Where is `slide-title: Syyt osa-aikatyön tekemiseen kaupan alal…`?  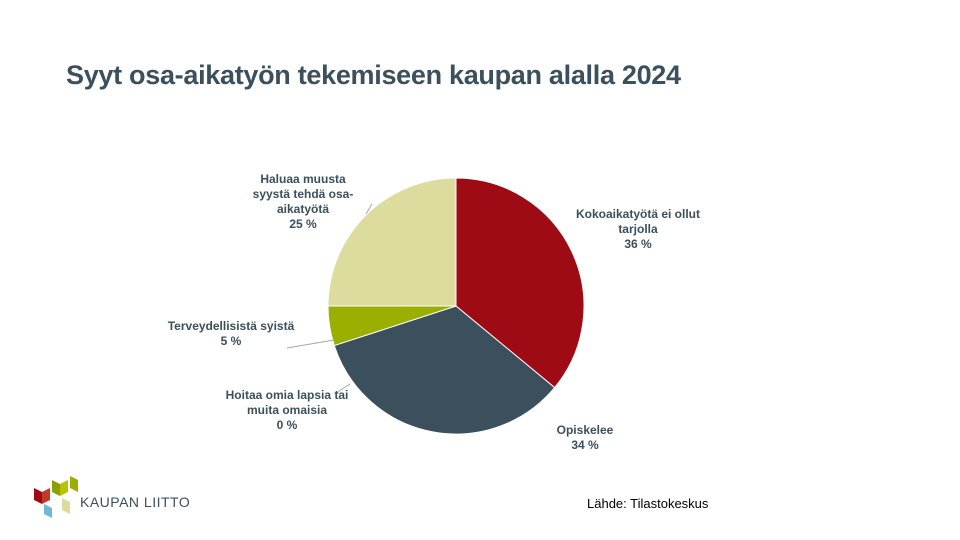
slide-title: Syyt osa-aikatyön tekemiseen kaupan alal… is located at coordinates (373, 75).